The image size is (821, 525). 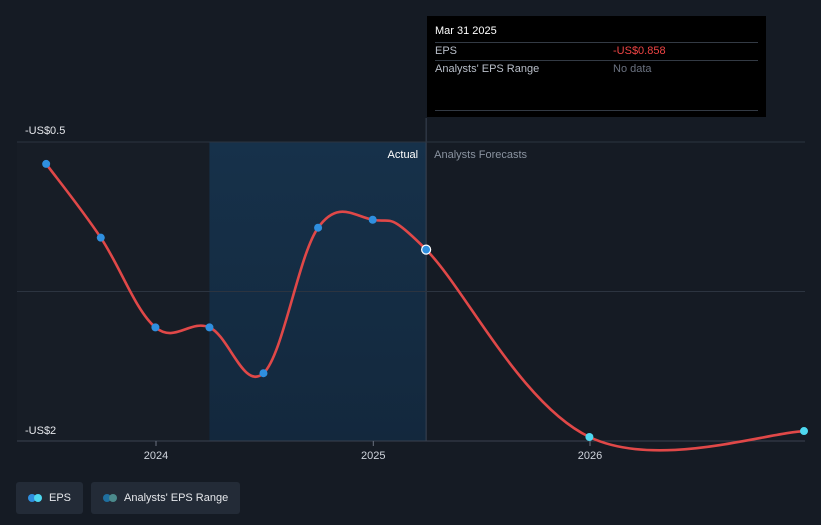 I want to click on legend-item-range: Analysts' EPS Range, so click(x=166, y=498).